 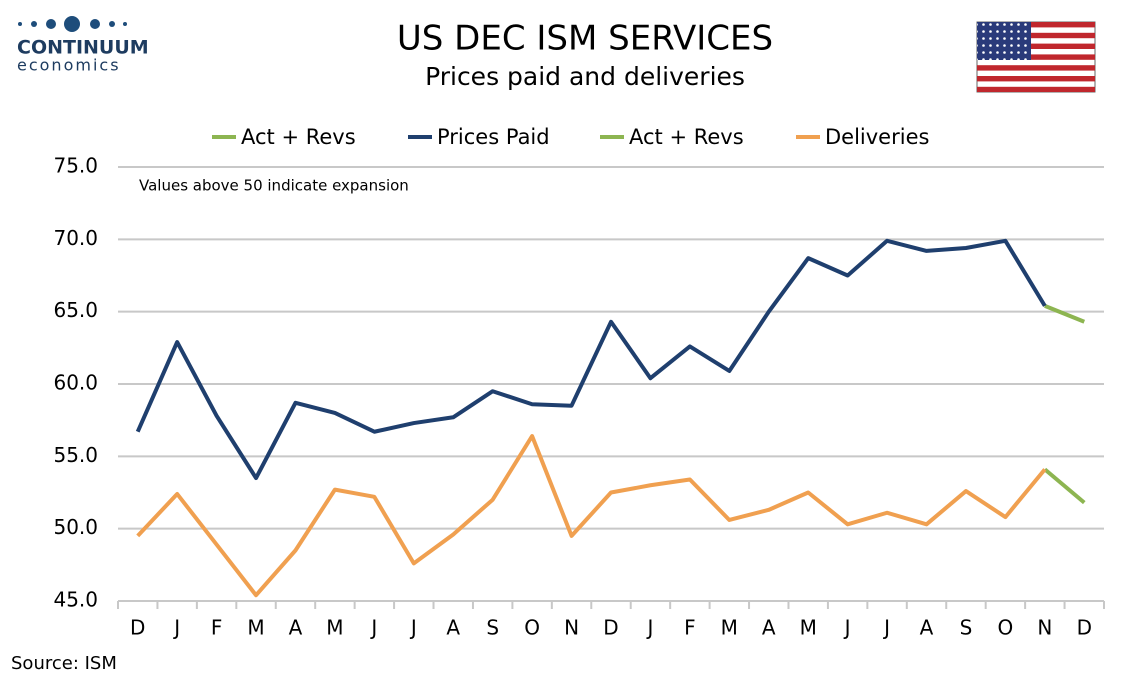 What do you see at coordinates (83, 48) in the screenshot?
I see `logo-name: CONTINUUM` at bounding box center [83, 48].